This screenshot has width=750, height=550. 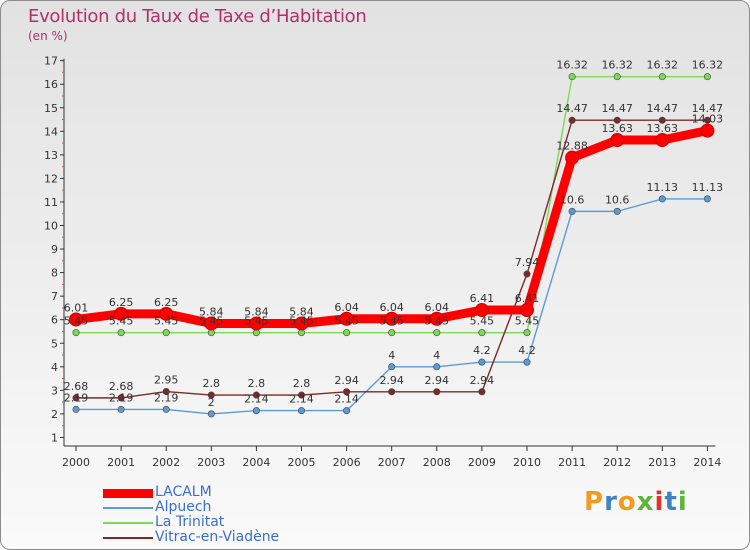 I want to click on legend-label: Vitrac-en-Viadène, so click(x=217, y=537).